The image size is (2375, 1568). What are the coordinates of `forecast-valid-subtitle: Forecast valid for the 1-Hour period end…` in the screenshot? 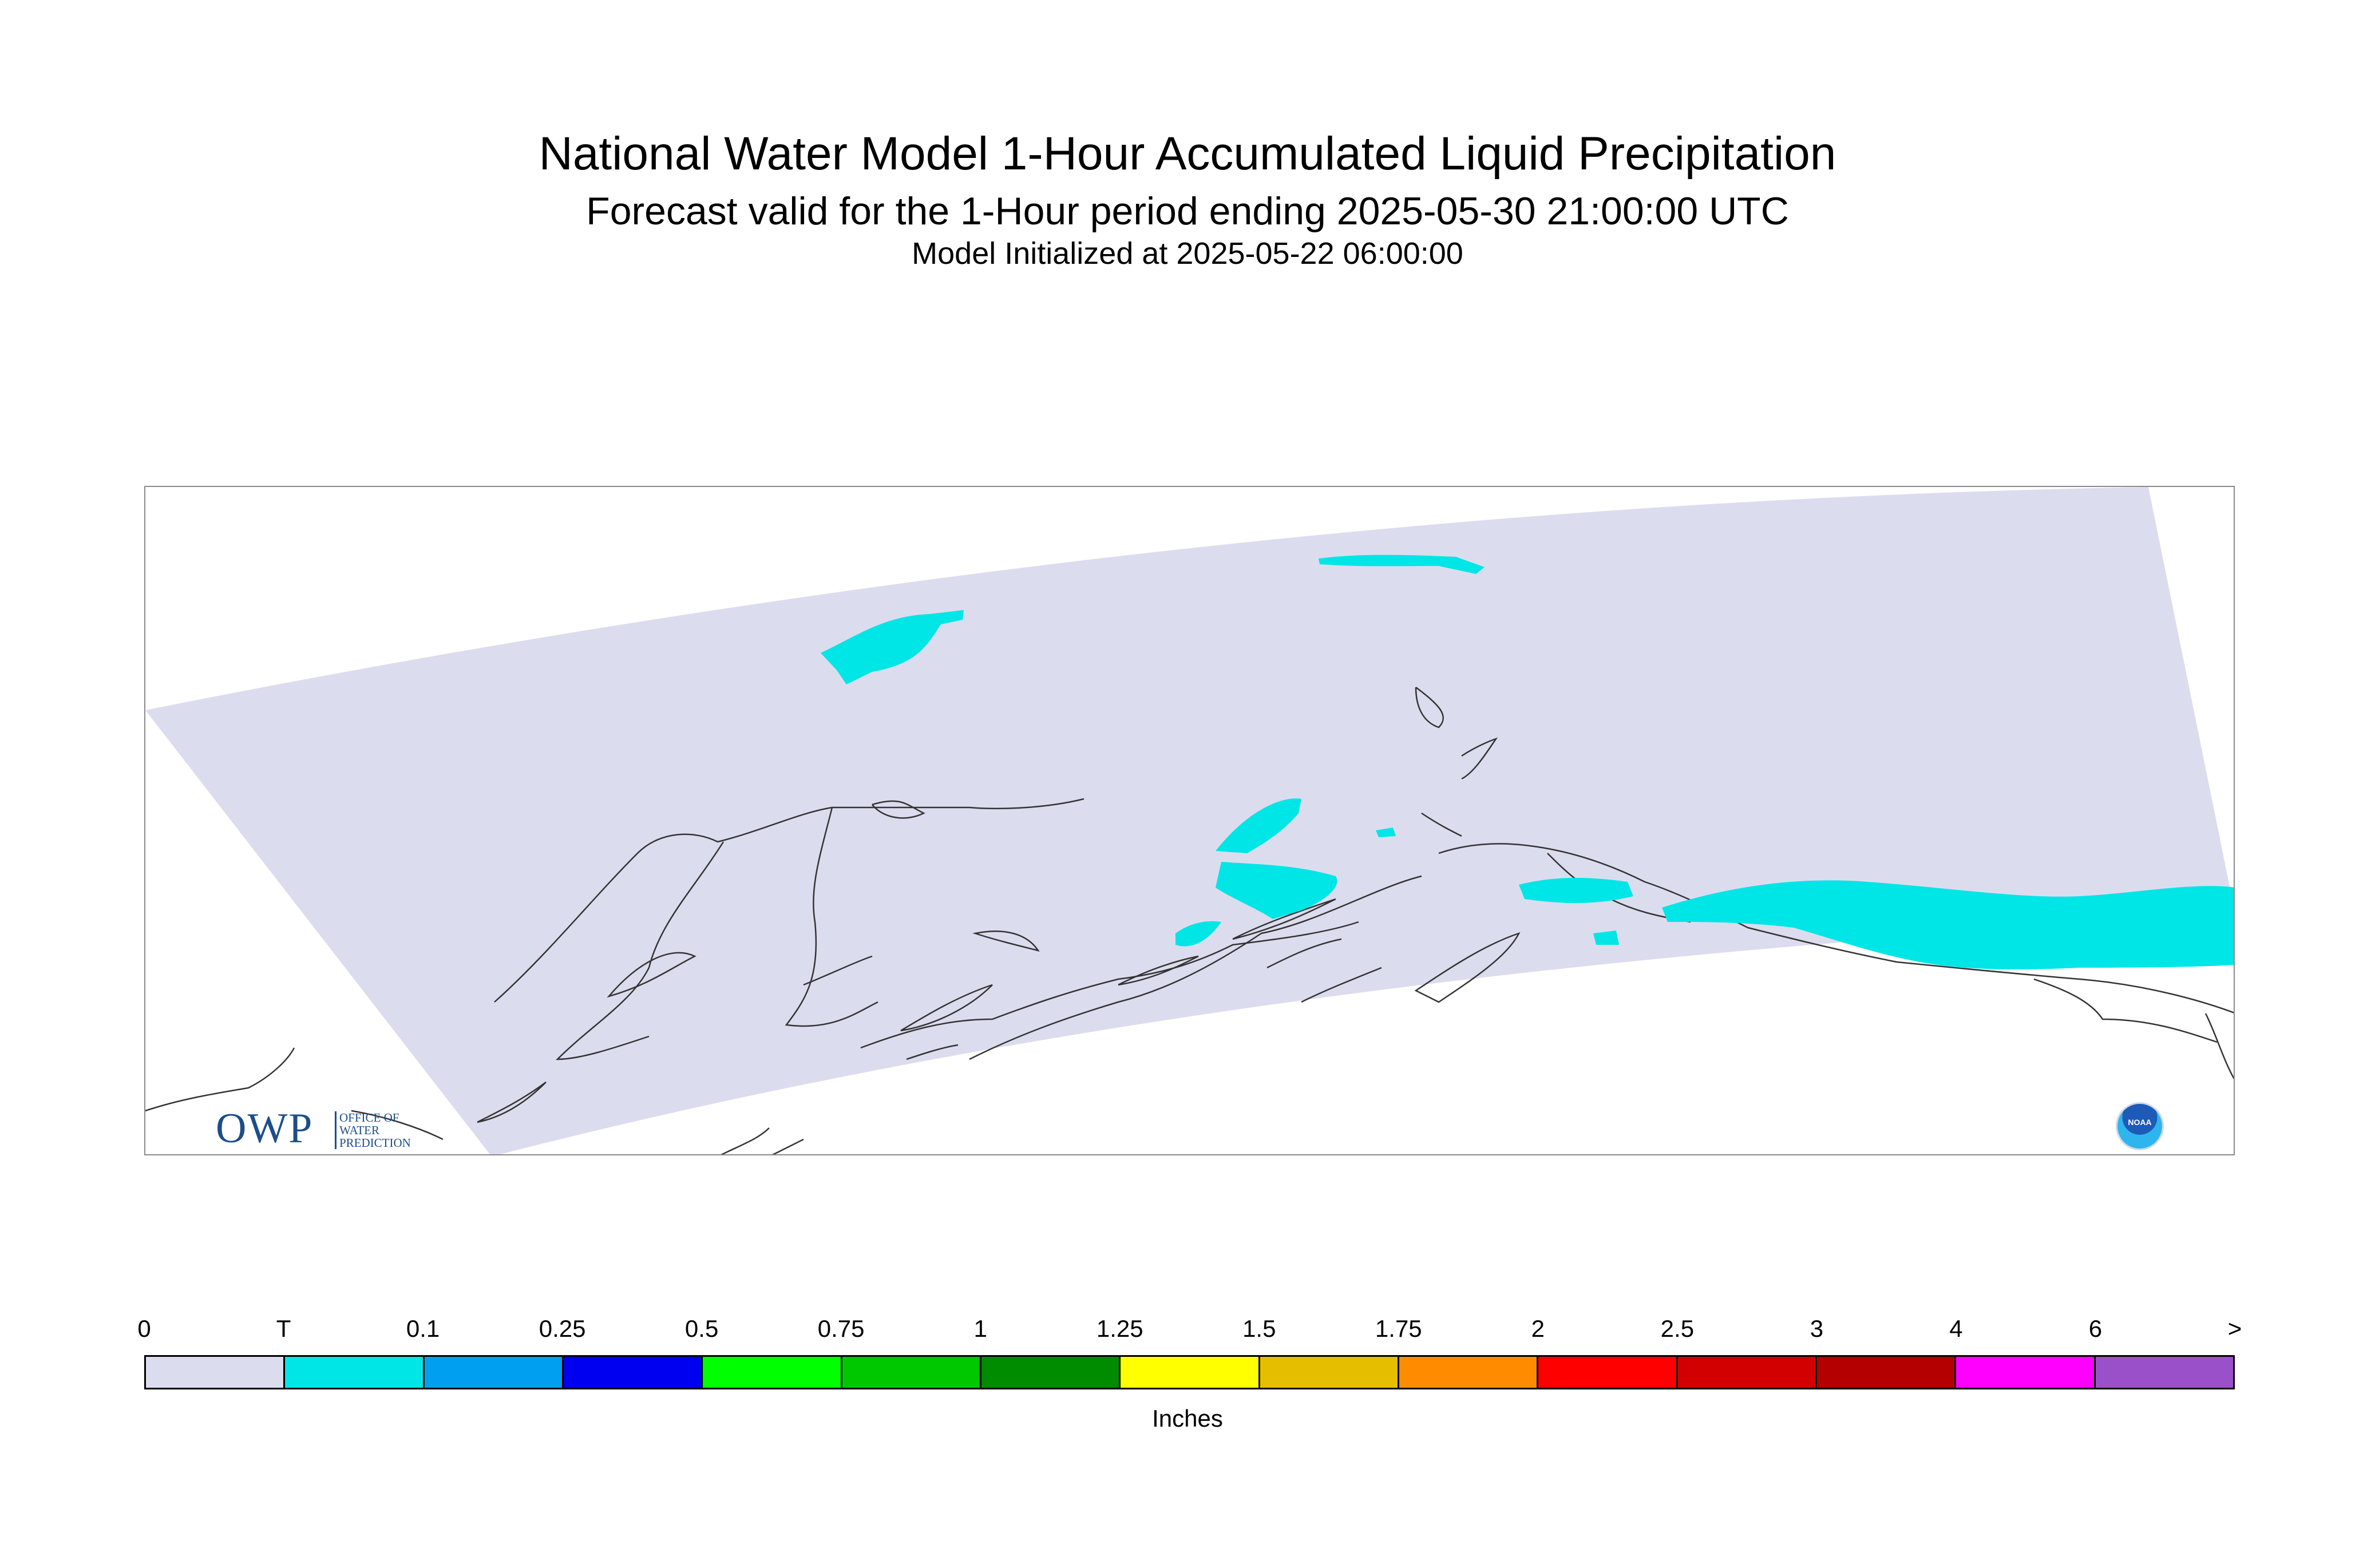 It's located at (1187, 211).